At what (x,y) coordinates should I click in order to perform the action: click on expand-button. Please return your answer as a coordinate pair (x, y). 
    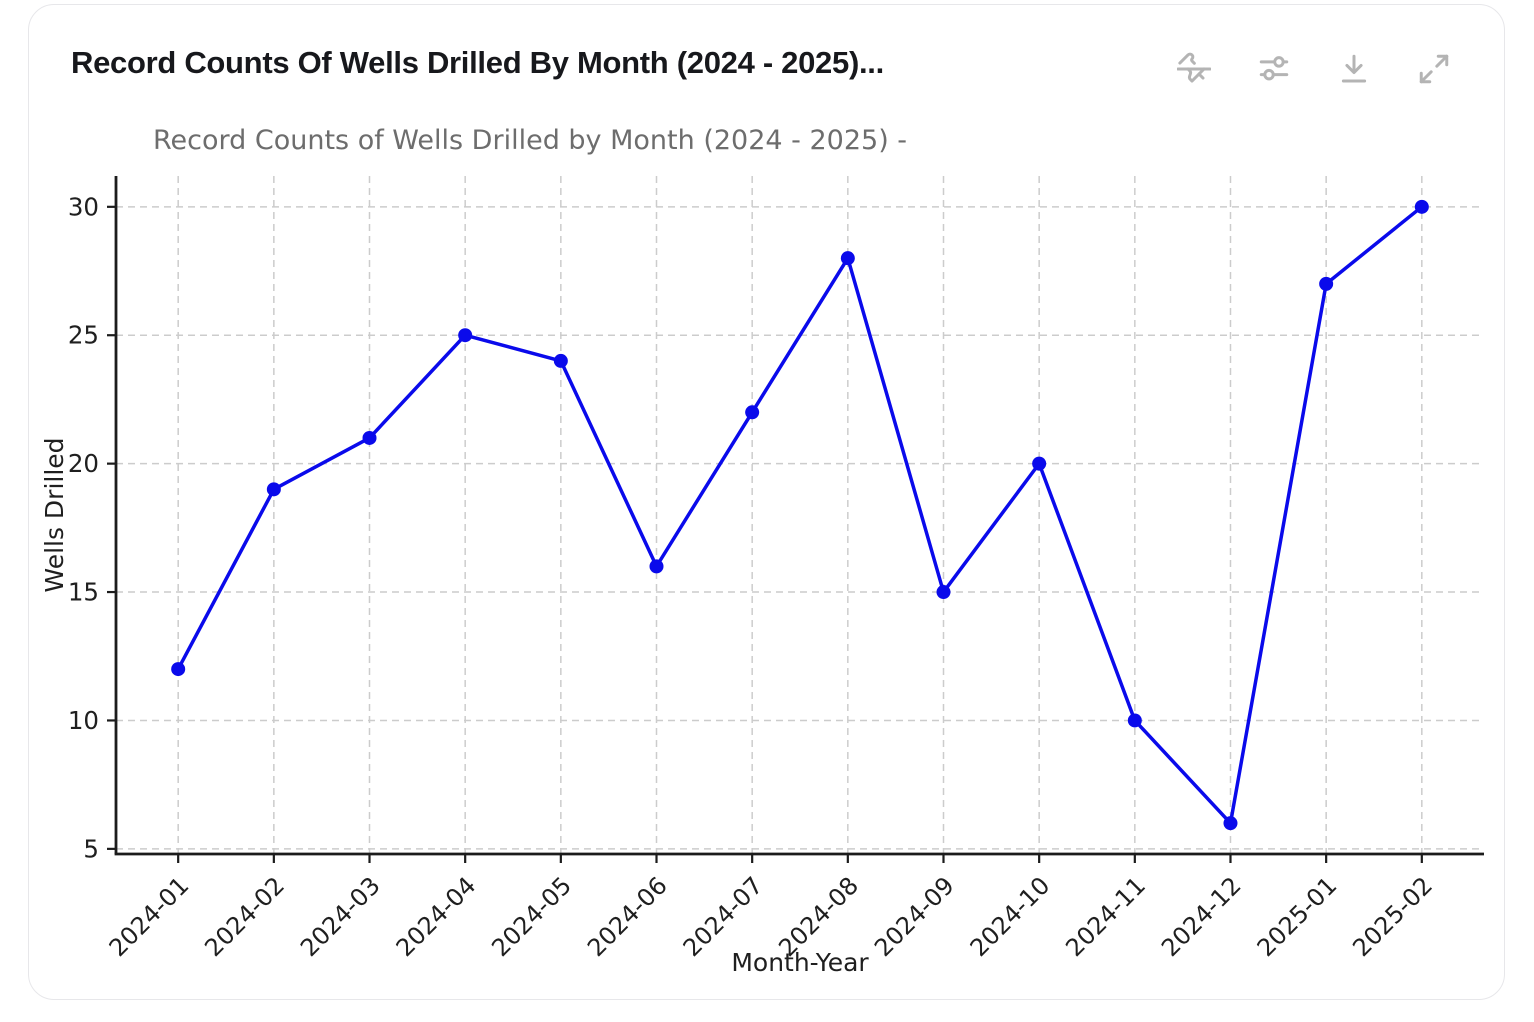
    Looking at the image, I should click on (1434, 69).